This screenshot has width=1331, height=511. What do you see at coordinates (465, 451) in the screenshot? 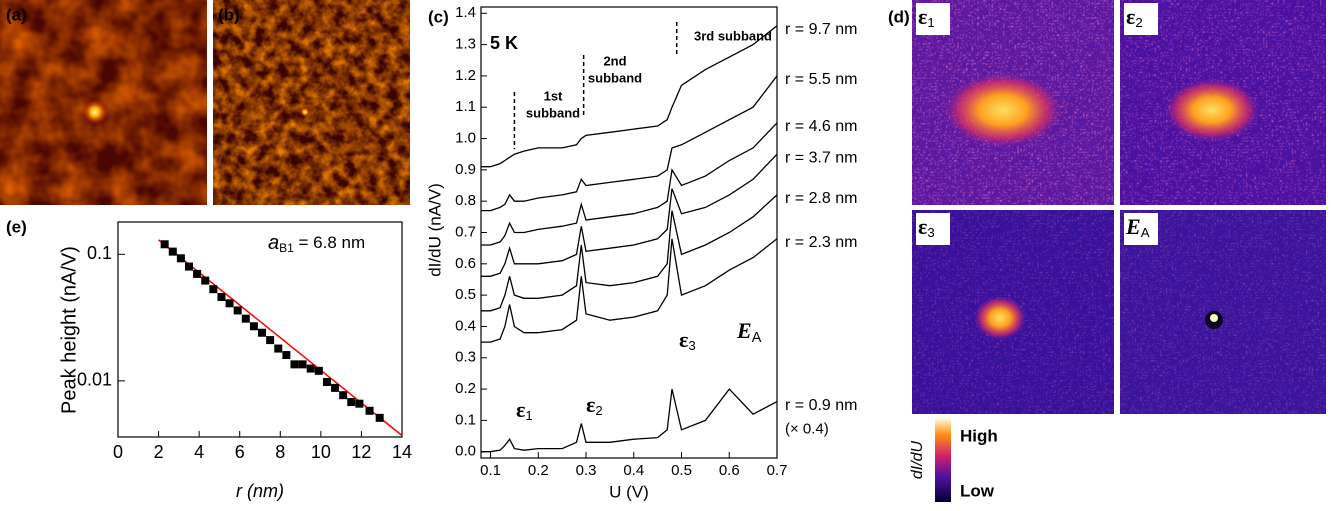
I see `y-tick-label: 0.0` at bounding box center [465, 451].